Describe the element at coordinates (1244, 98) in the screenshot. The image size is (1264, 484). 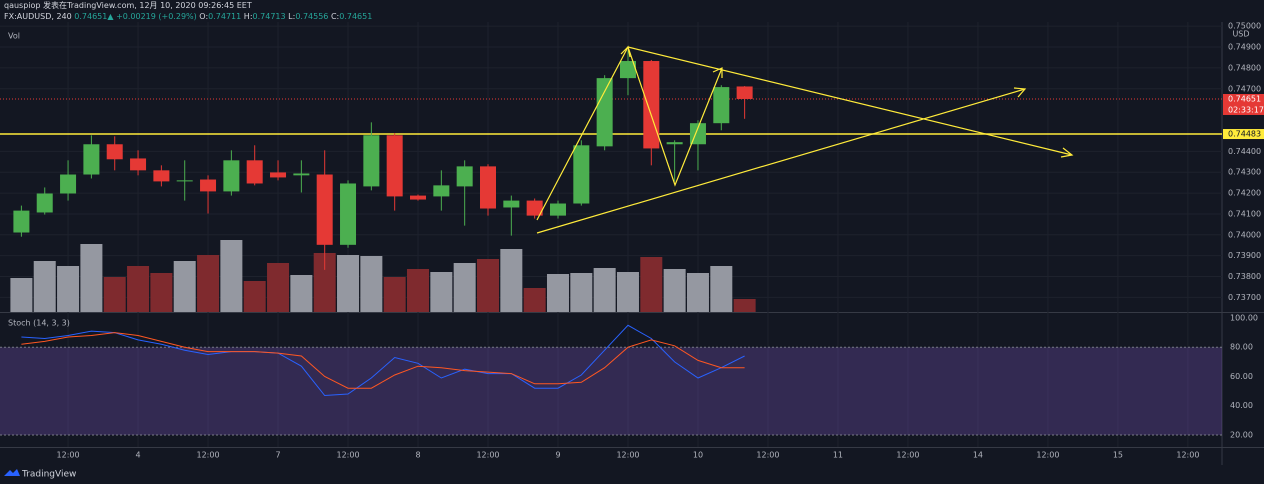
I see `last-price-label: 0.74651` at that location.